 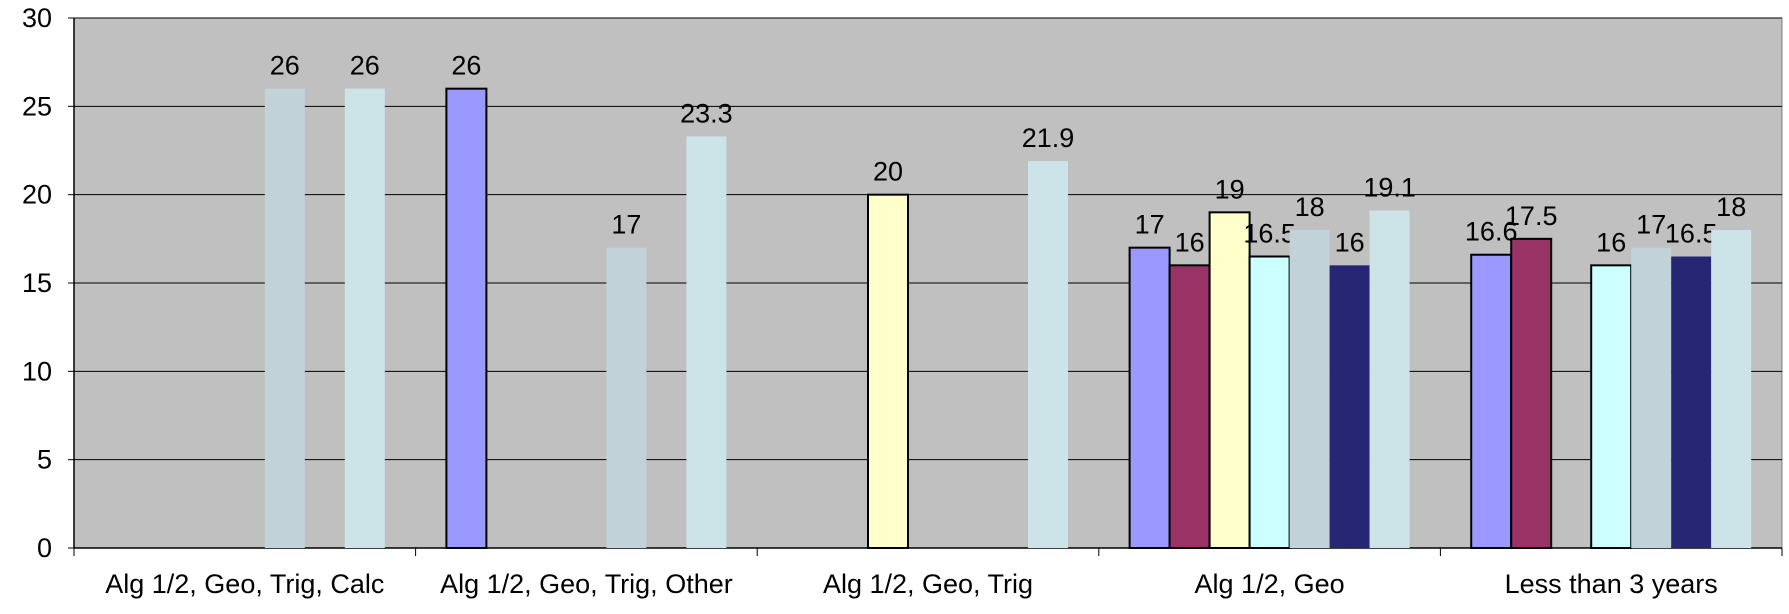 I want to click on bar-value-label: 23.3, so click(x=706, y=113).